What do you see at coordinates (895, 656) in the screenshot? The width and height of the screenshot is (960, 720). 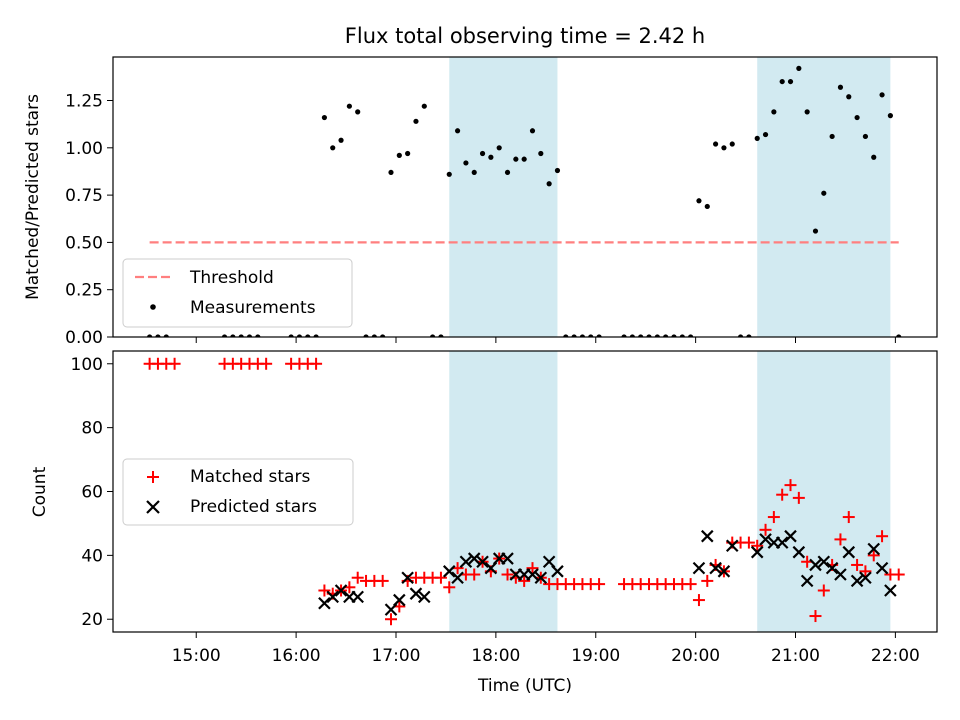 I see `x-tick-label: 22:00` at bounding box center [895, 656].